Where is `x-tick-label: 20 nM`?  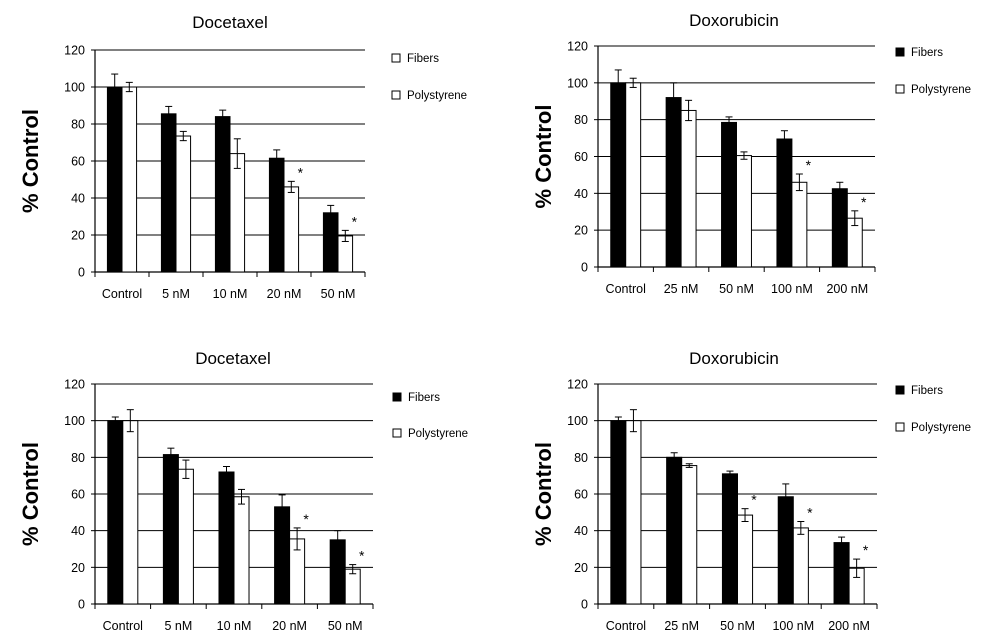 x-tick-label: 20 nM is located at coordinates (284, 294).